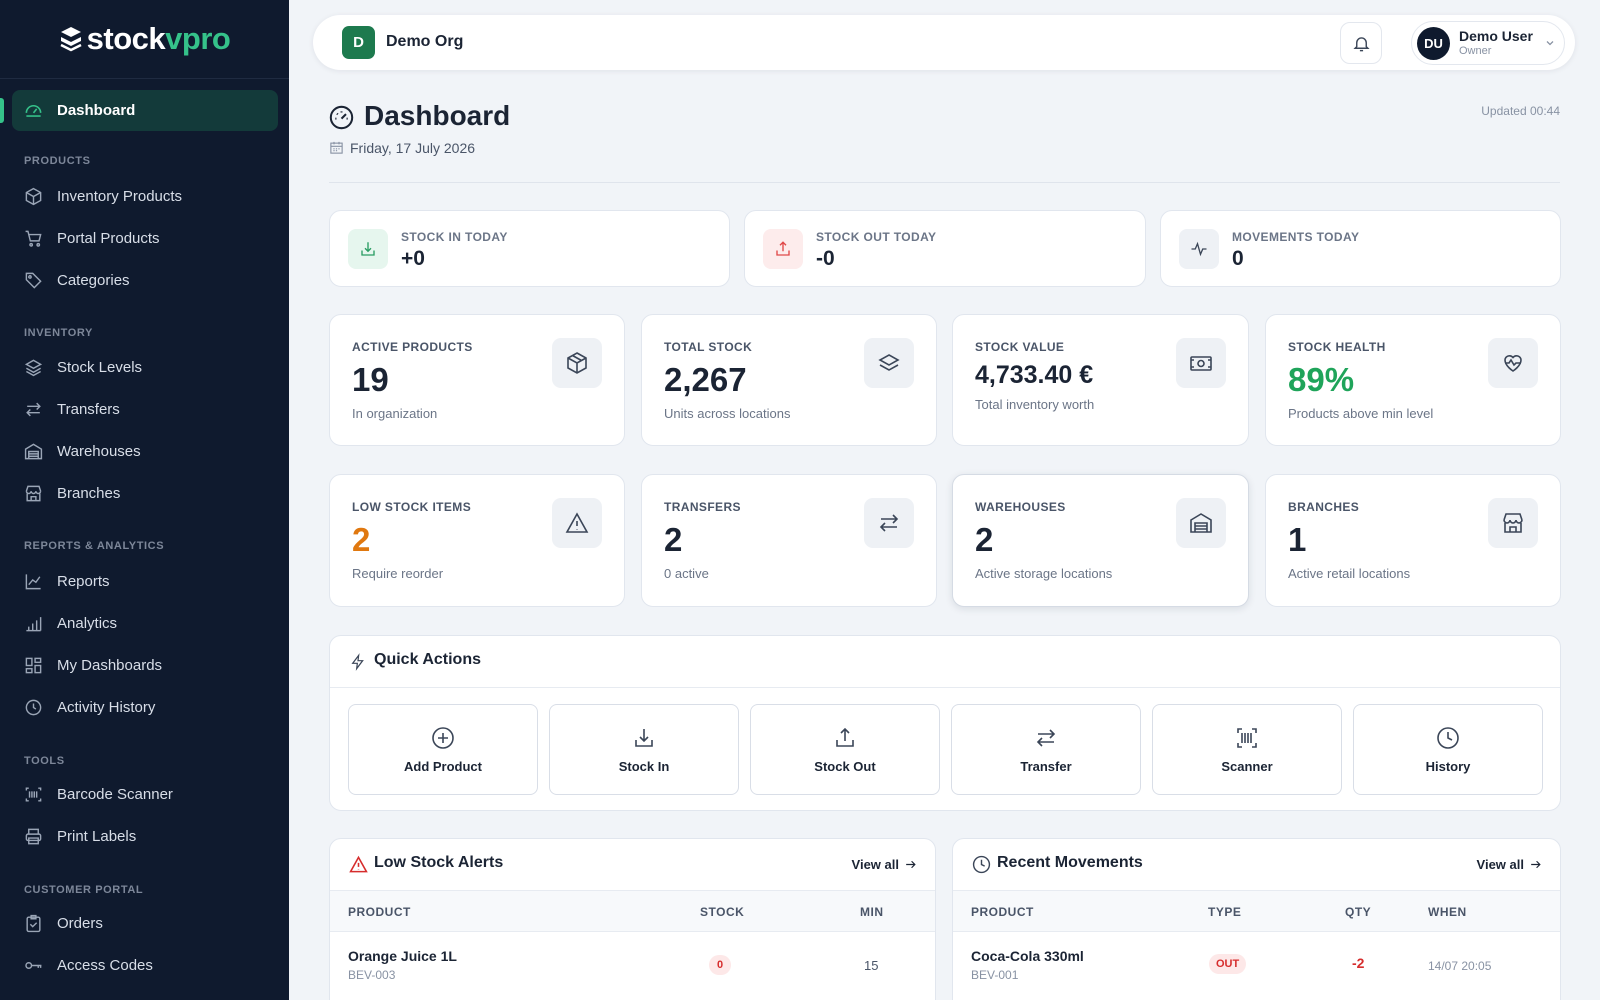 The height and width of the screenshot is (1000, 1600). Describe the element at coordinates (911, 864) in the screenshot. I see `arrow-right-icon` at that location.